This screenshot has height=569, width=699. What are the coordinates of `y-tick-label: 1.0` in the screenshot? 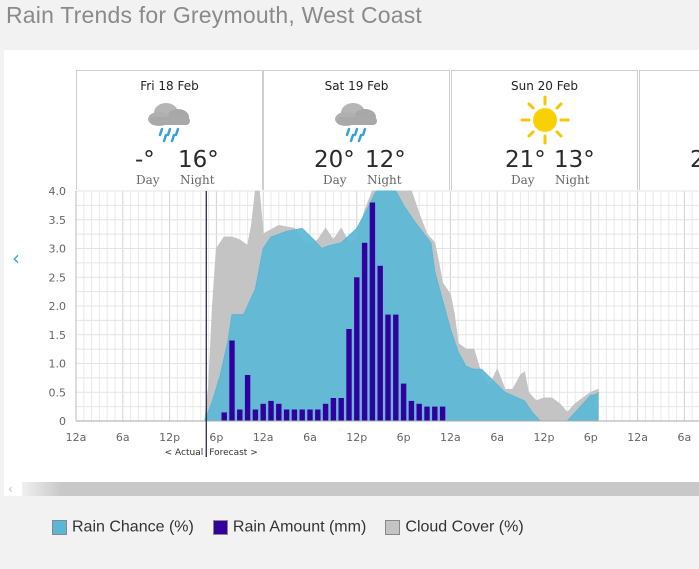 It's located at (58, 364).